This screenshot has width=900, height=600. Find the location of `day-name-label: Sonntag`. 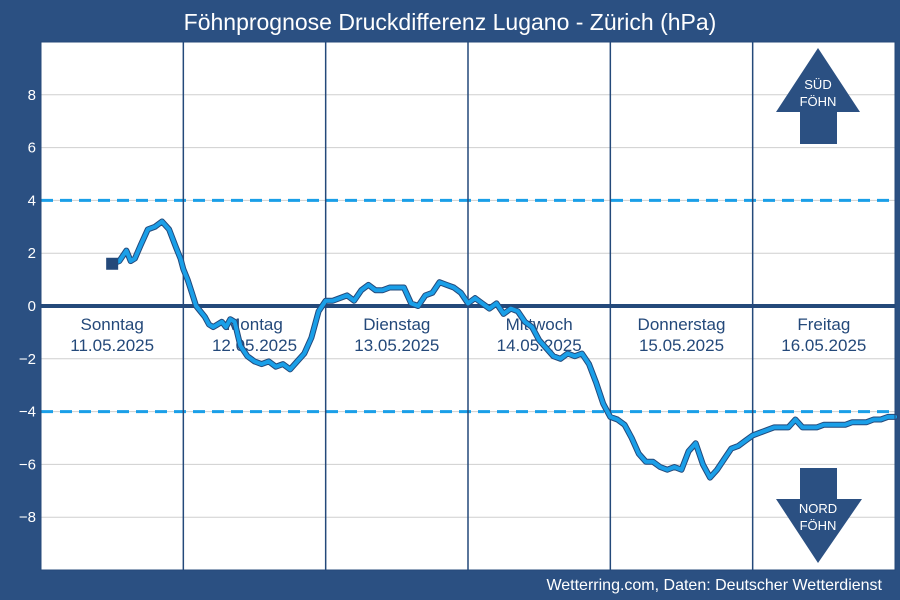

day-name-label: Sonntag is located at coordinates (111, 324).